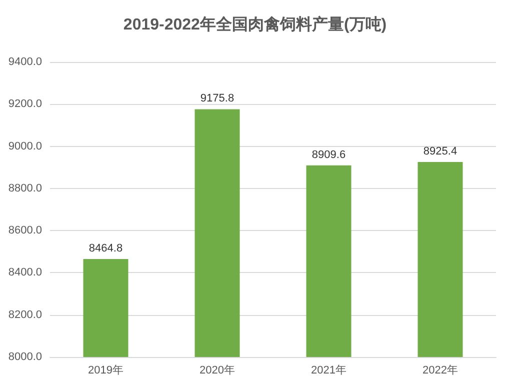  What do you see at coordinates (25, 272) in the screenshot?
I see `y-tick-label: 8400.0` at bounding box center [25, 272].